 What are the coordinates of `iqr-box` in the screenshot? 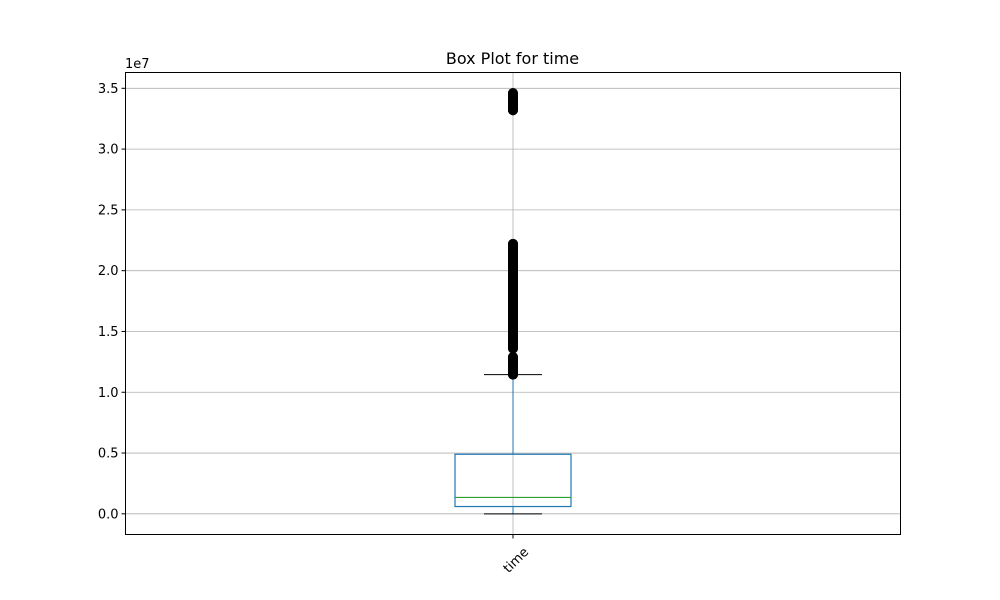 It's located at (513, 480).